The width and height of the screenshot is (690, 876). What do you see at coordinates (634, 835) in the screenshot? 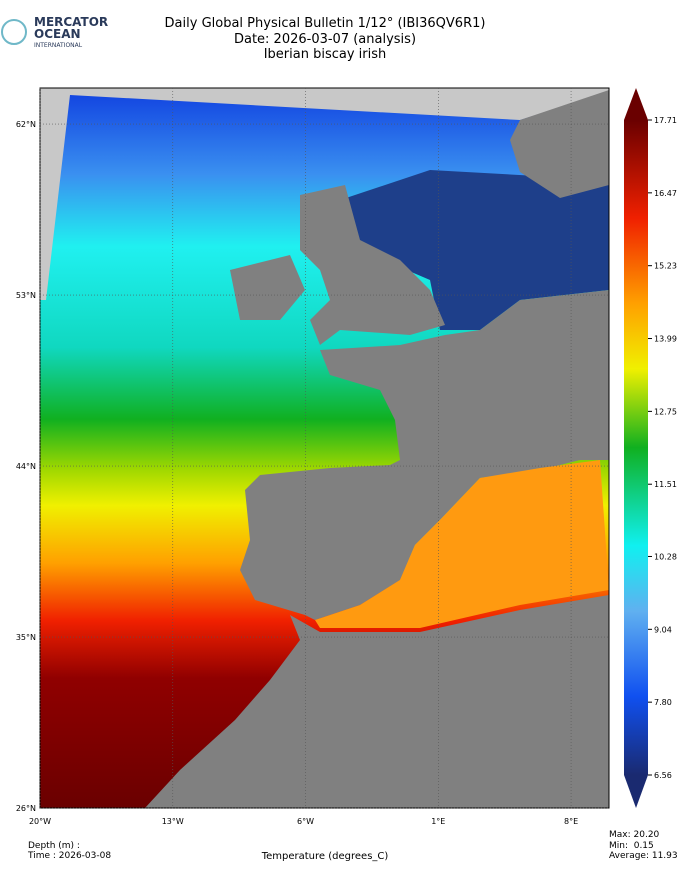
I see `stat: Max: 20.20` at bounding box center [634, 835].